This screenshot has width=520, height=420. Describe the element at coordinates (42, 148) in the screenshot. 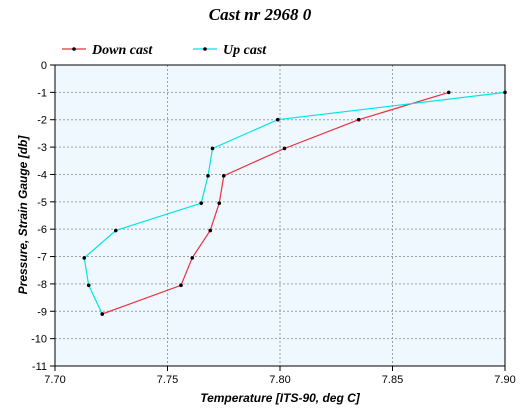

I see `y-tick-label: -3` at that location.